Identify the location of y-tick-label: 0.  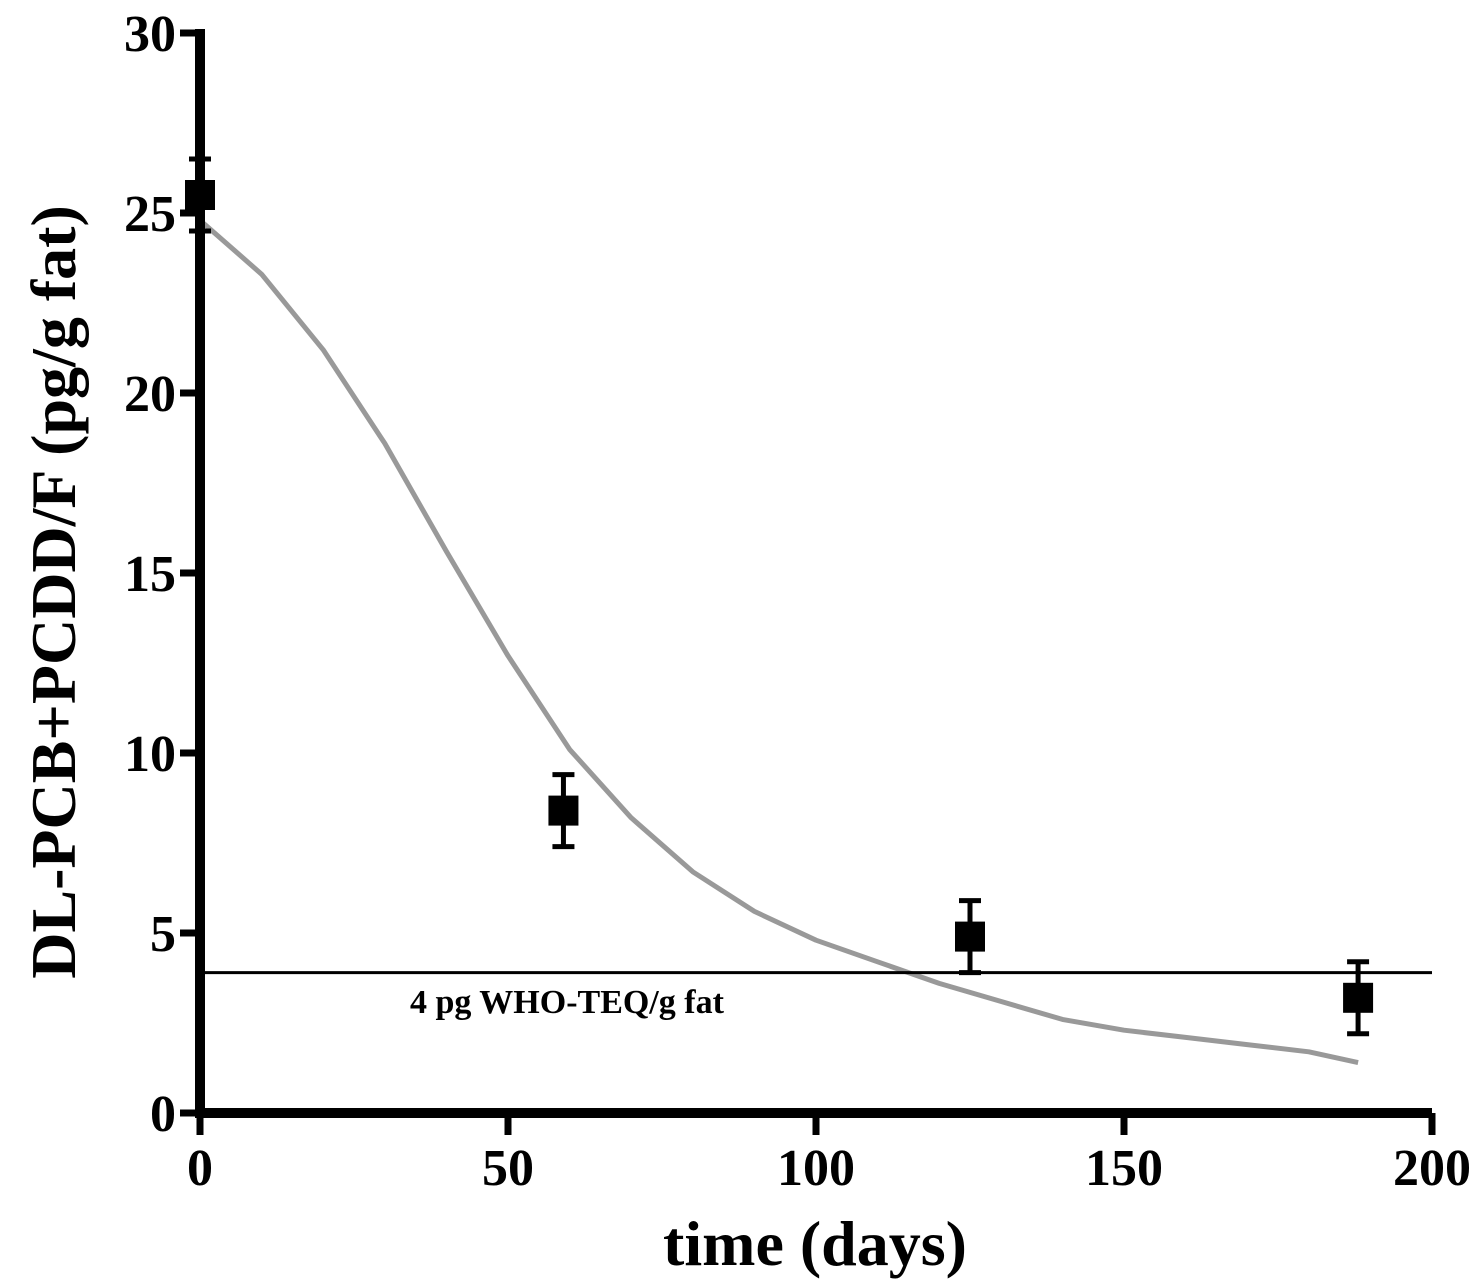
(163, 1114).